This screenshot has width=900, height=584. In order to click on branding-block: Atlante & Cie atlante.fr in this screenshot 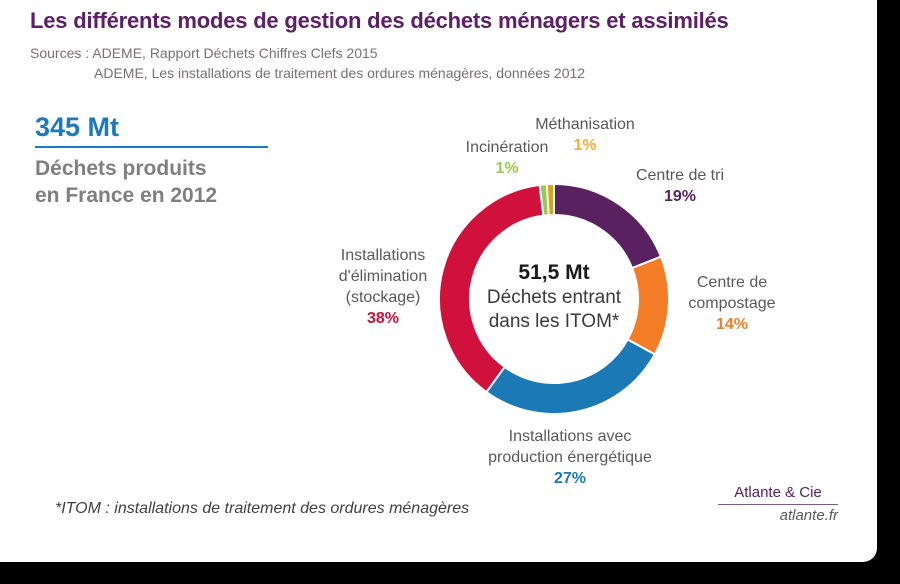, I will do `click(778, 504)`.